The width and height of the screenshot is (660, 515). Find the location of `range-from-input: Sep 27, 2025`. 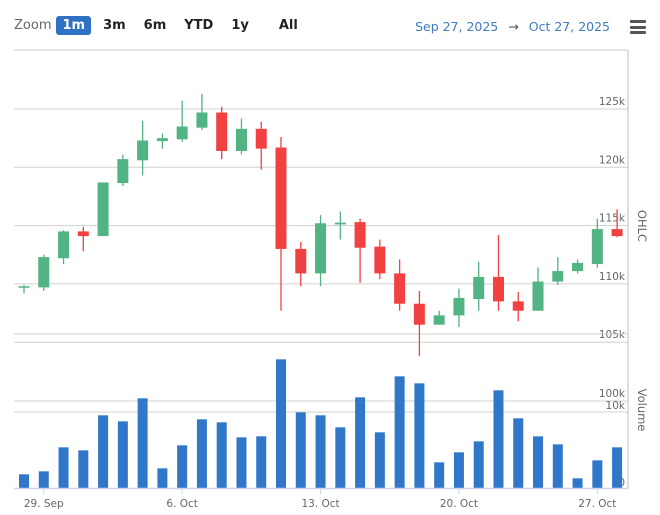

range-from-input: Sep 27, 2025 is located at coordinates (457, 26).